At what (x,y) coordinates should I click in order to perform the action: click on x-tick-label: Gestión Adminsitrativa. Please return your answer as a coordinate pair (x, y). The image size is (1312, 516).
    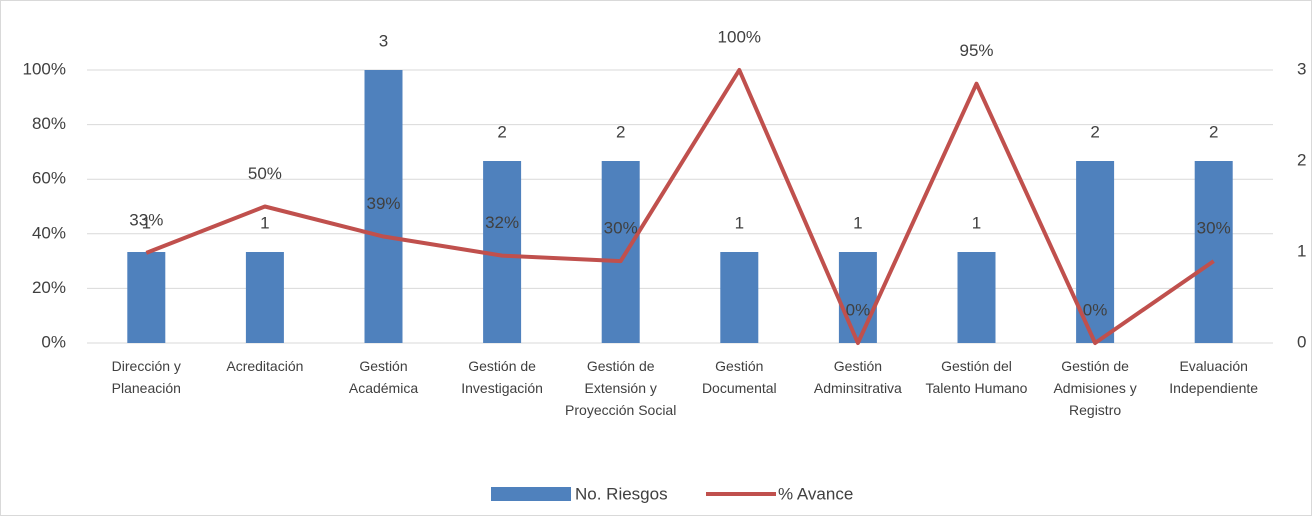
    Looking at the image, I should click on (857, 377).